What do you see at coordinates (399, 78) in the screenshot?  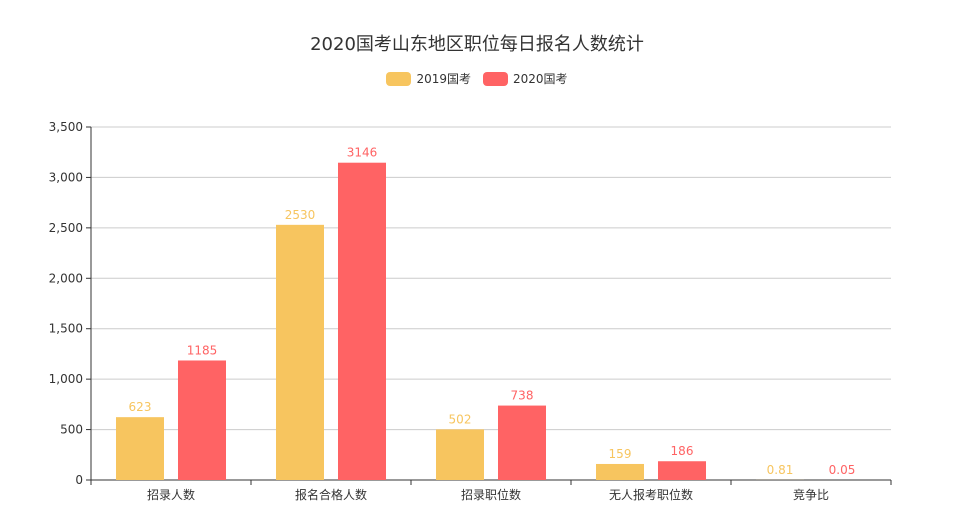 I see `legend-swatch-2019` at bounding box center [399, 78].